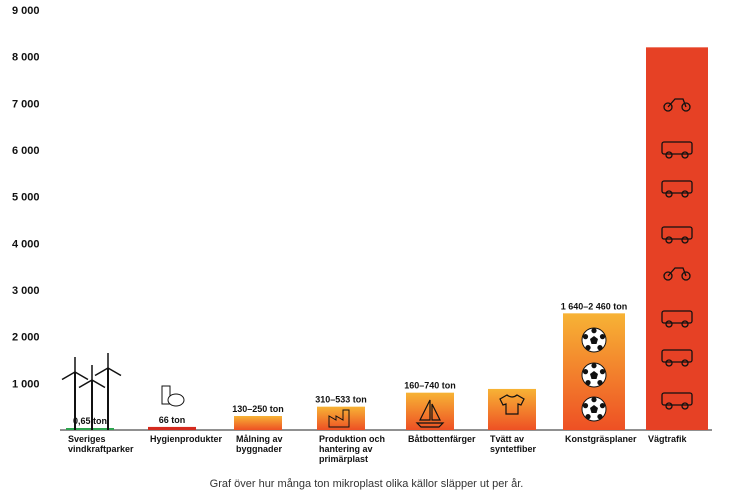 The width and height of the screenshot is (733, 499). What do you see at coordinates (507, 439) in the screenshot?
I see `category-label: Tvätt av` at bounding box center [507, 439].